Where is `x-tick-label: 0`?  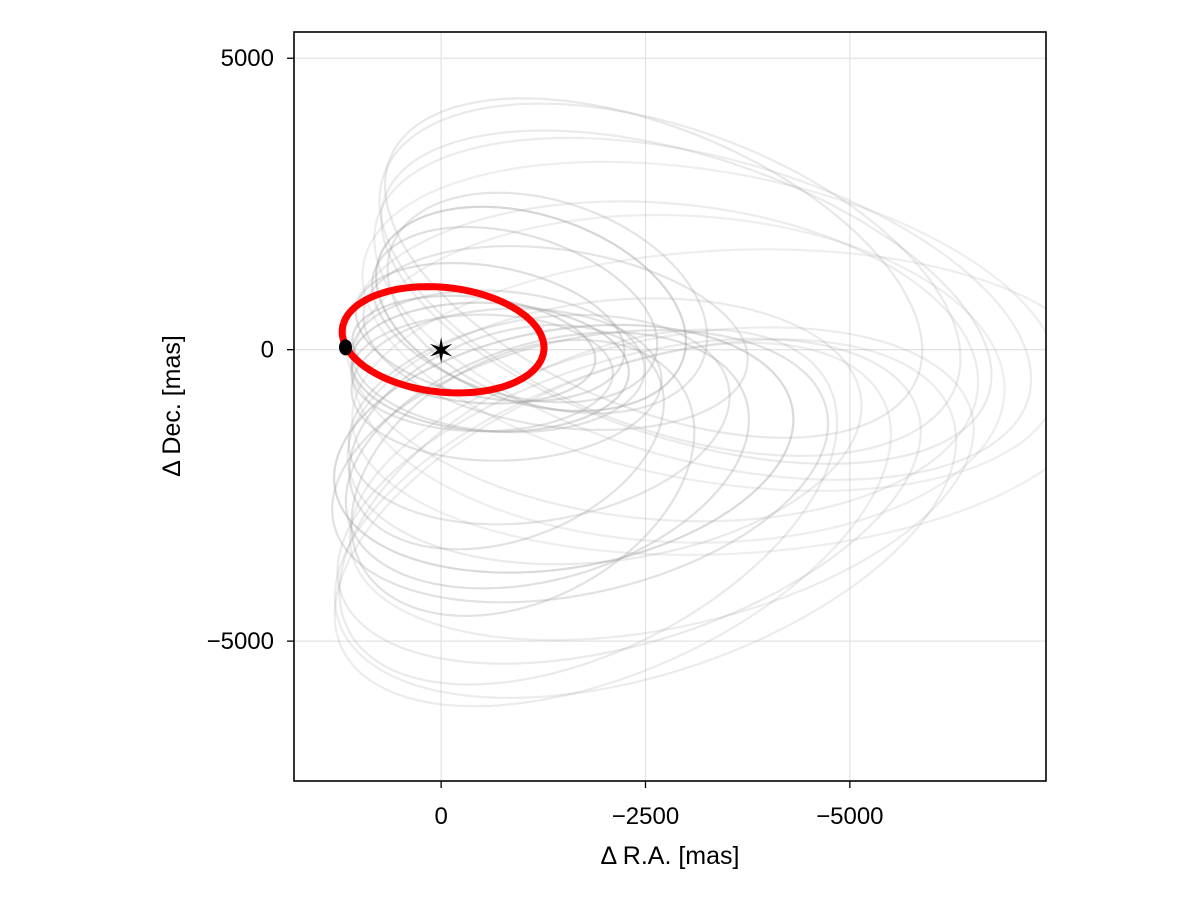 x-tick-label: 0 is located at coordinates (440, 816).